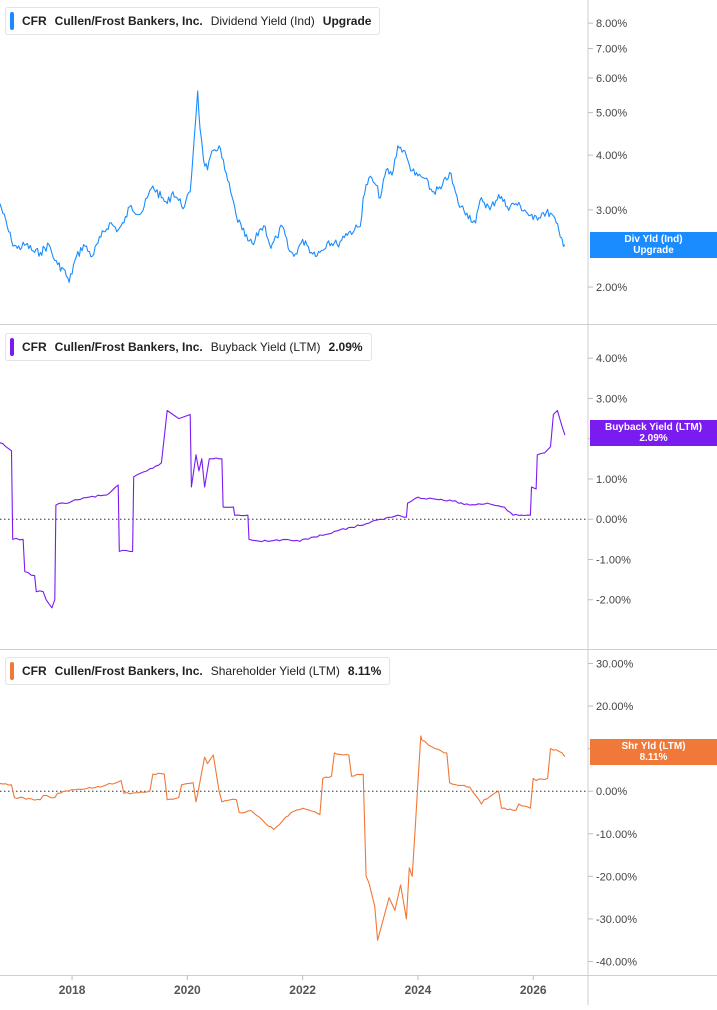  Describe the element at coordinates (616, 835) in the screenshot. I see `y-tick-label: -10.00%` at that location.